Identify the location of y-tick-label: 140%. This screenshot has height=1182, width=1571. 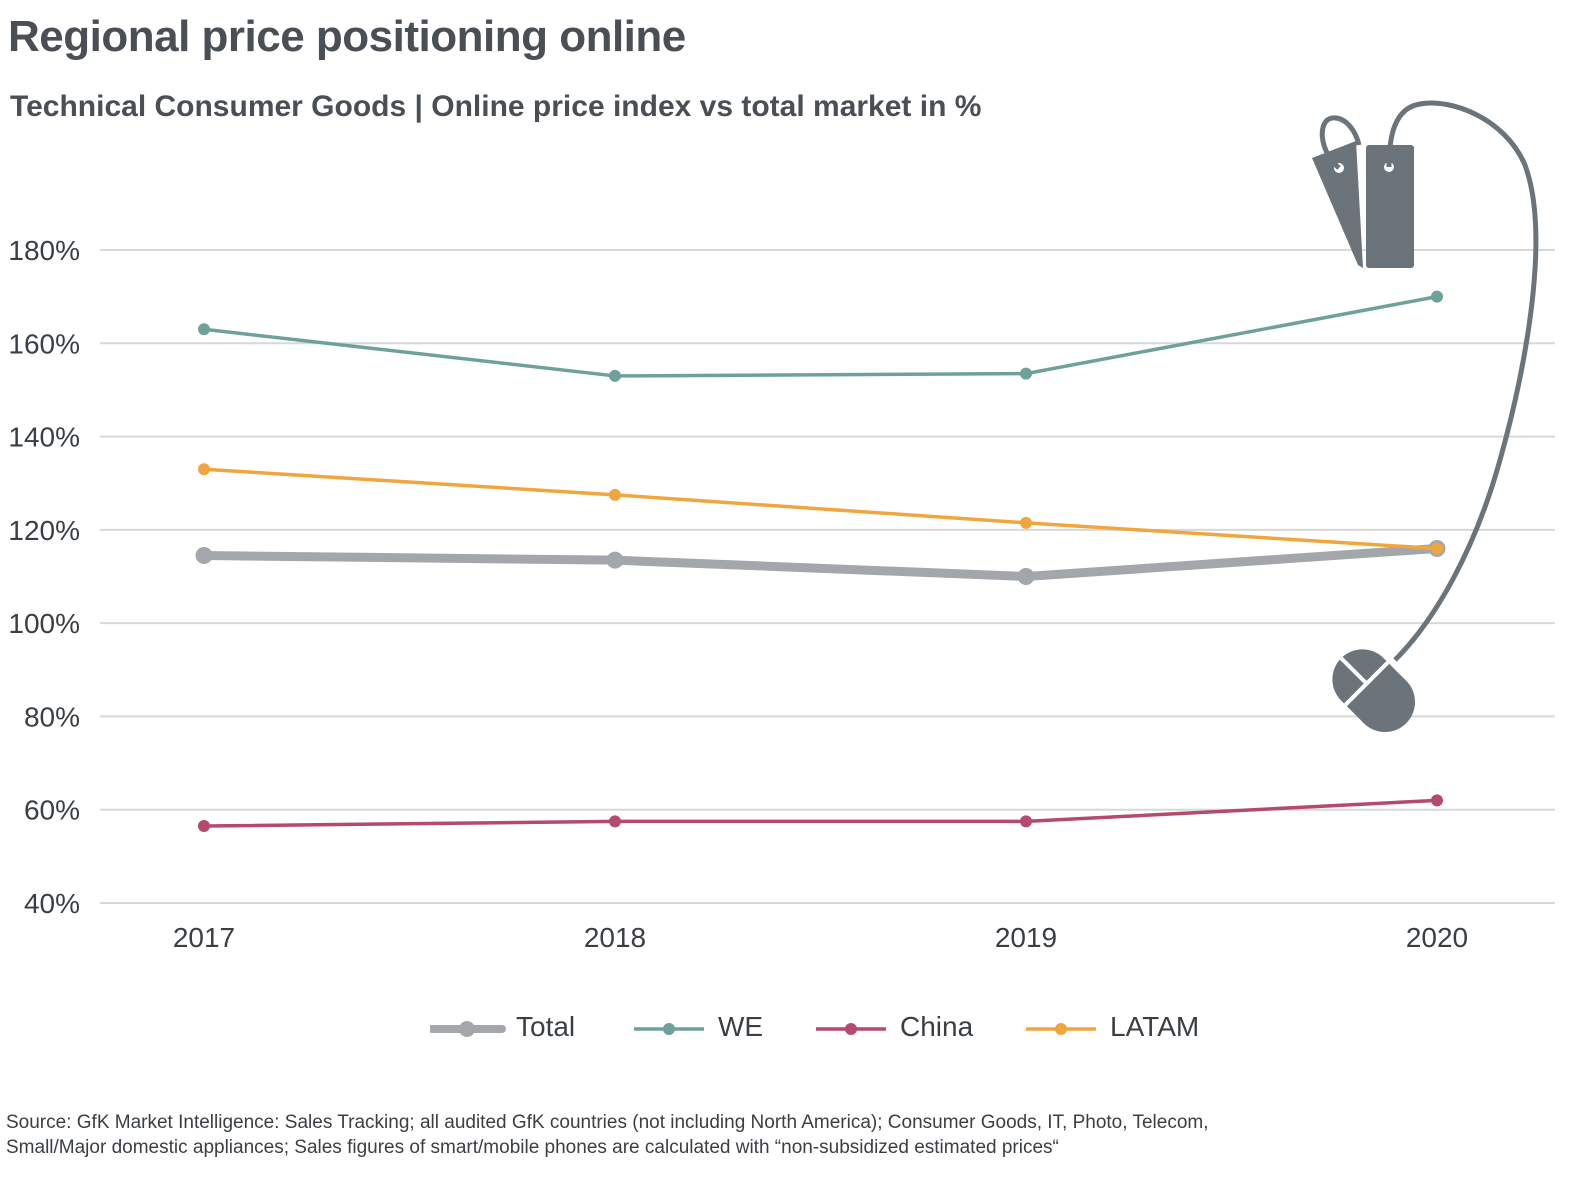
(44, 437).